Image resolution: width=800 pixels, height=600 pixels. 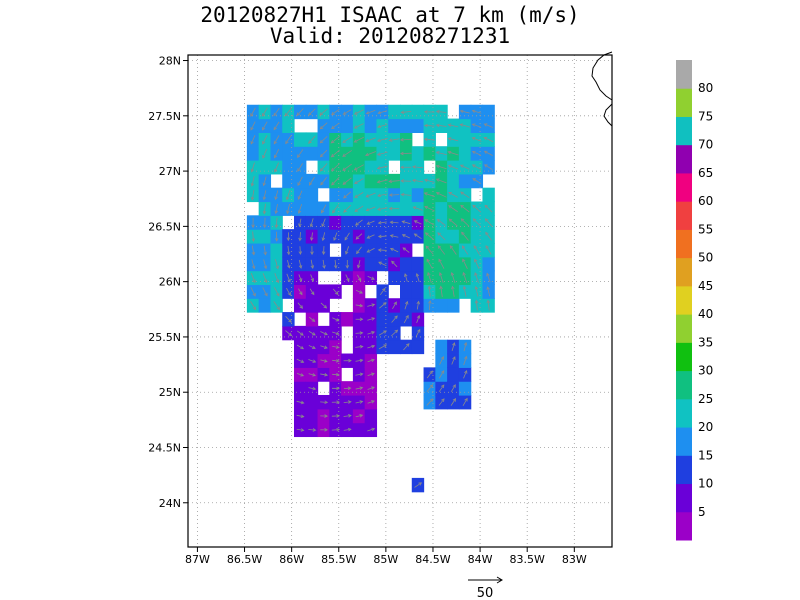 What do you see at coordinates (291, 559) in the screenshot?
I see `x-tick-label: 86W` at bounding box center [291, 559].